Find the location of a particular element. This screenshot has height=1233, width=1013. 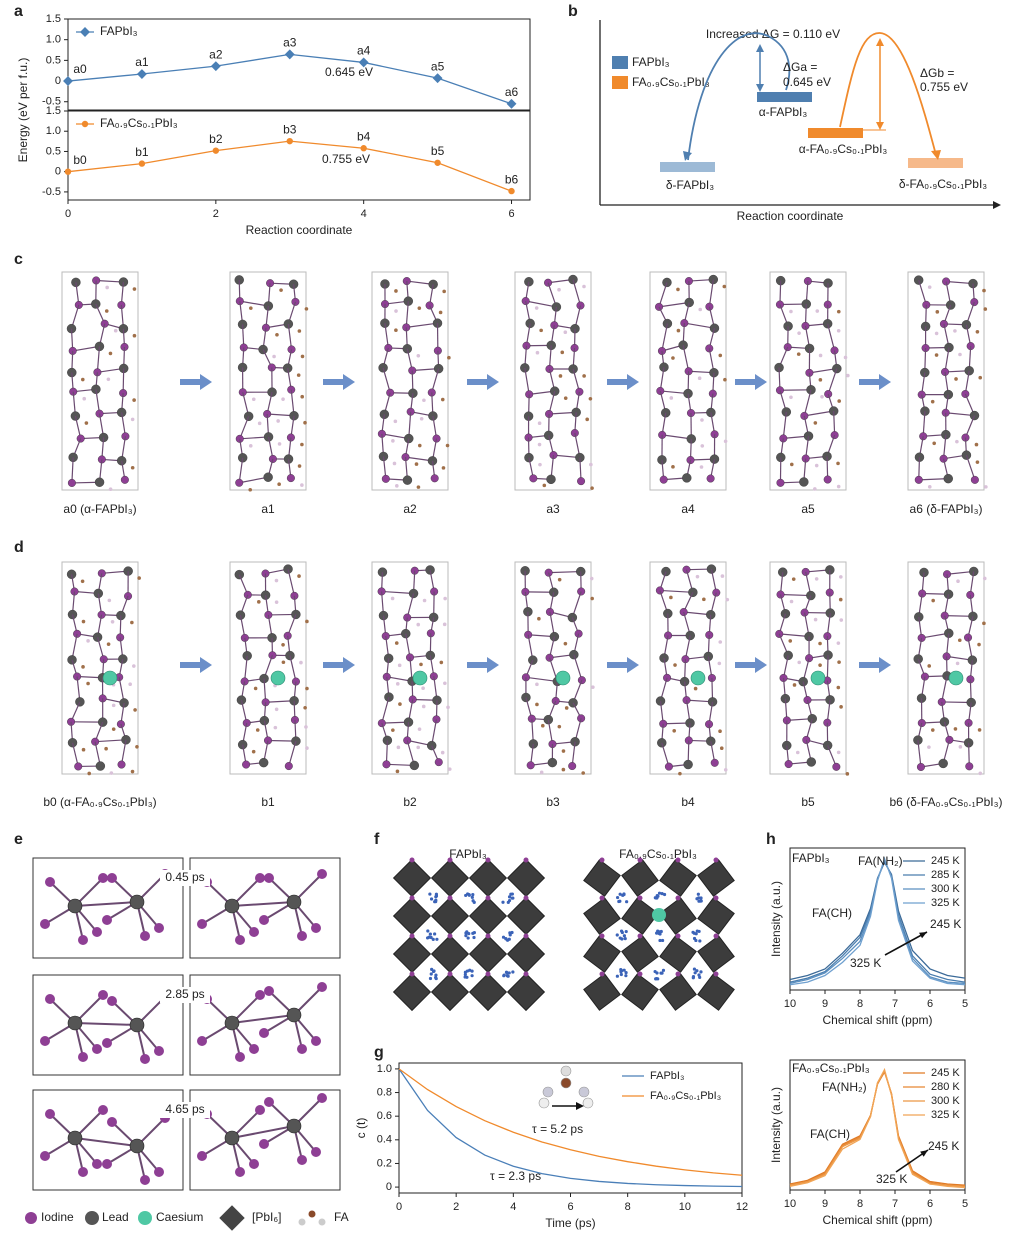

structure-label: b2 is located at coordinates (410, 802).